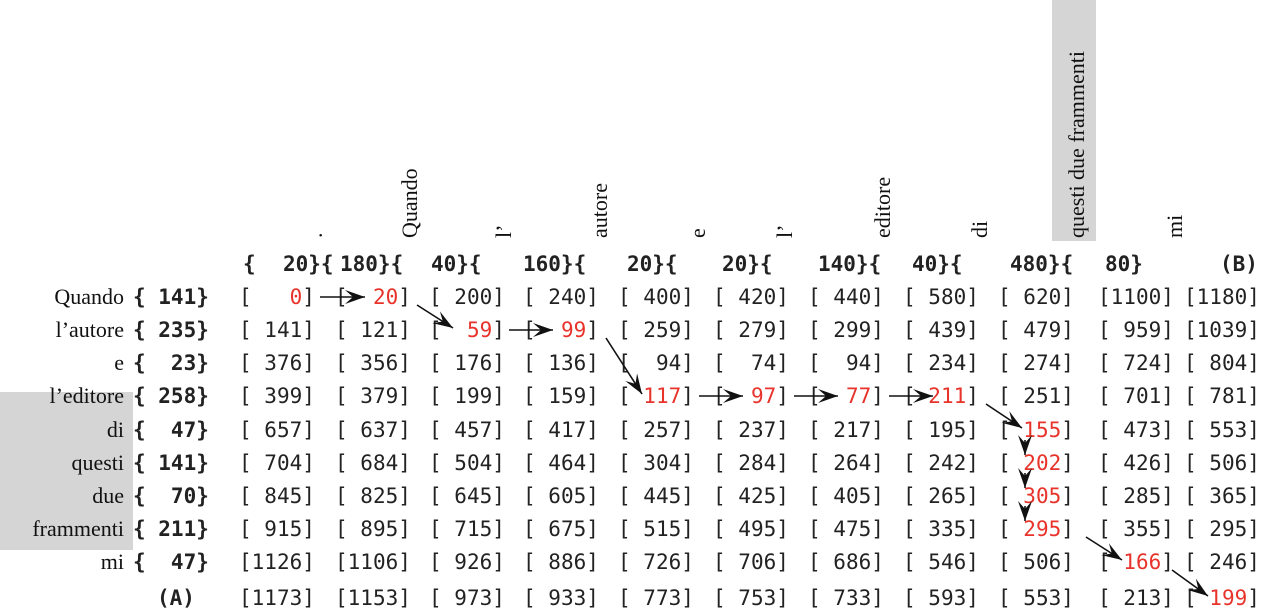 The height and width of the screenshot is (608, 1279). What do you see at coordinates (115, 429) in the screenshot?
I see `row-label: di` at bounding box center [115, 429].